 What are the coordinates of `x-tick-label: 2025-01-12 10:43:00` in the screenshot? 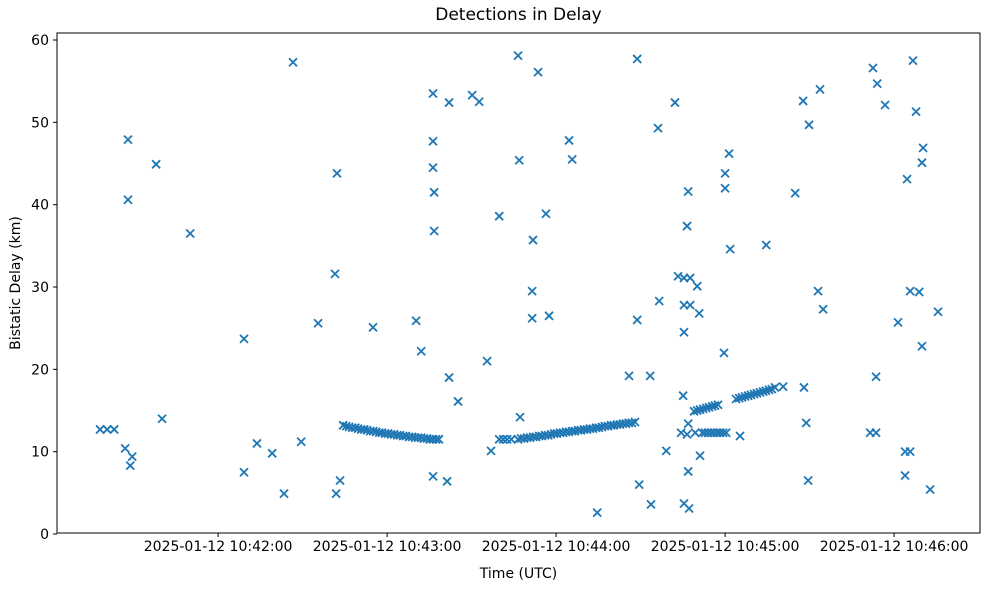 It's located at (387, 547).